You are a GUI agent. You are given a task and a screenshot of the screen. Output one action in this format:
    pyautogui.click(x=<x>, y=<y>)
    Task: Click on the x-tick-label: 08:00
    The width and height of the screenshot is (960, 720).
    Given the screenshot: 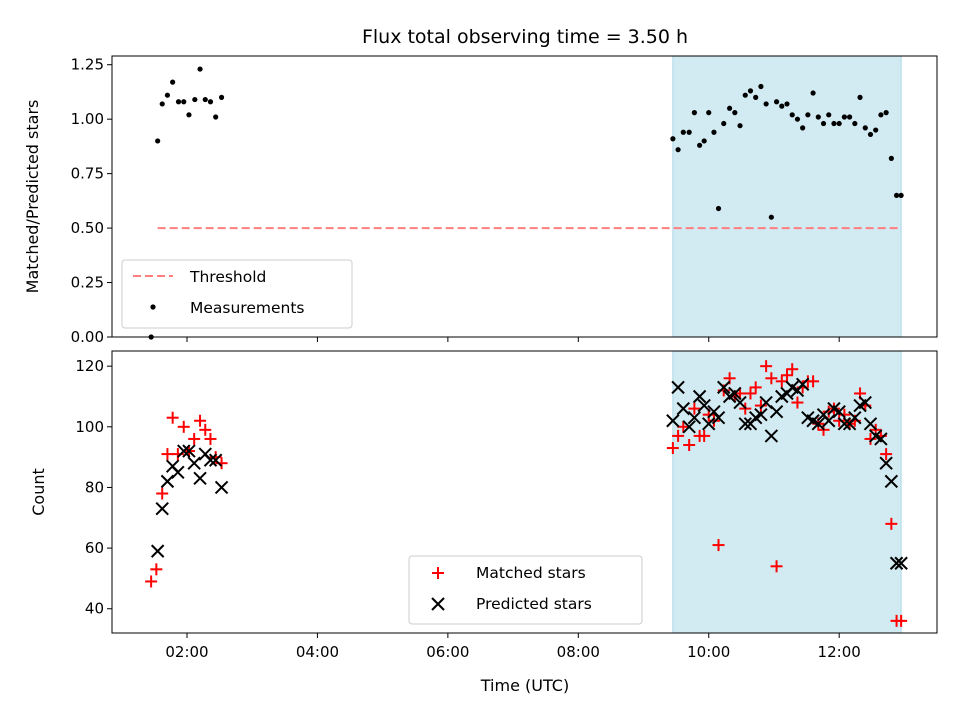 What is the action you would take?
    pyautogui.click(x=578, y=652)
    